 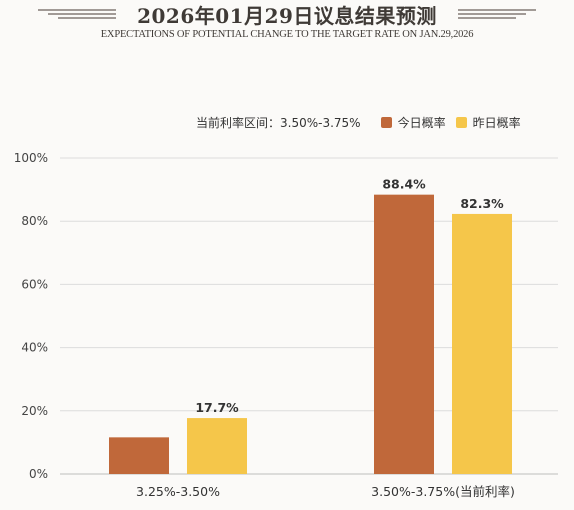 I want to click on data-label: 88.4%, so click(x=404, y=184).